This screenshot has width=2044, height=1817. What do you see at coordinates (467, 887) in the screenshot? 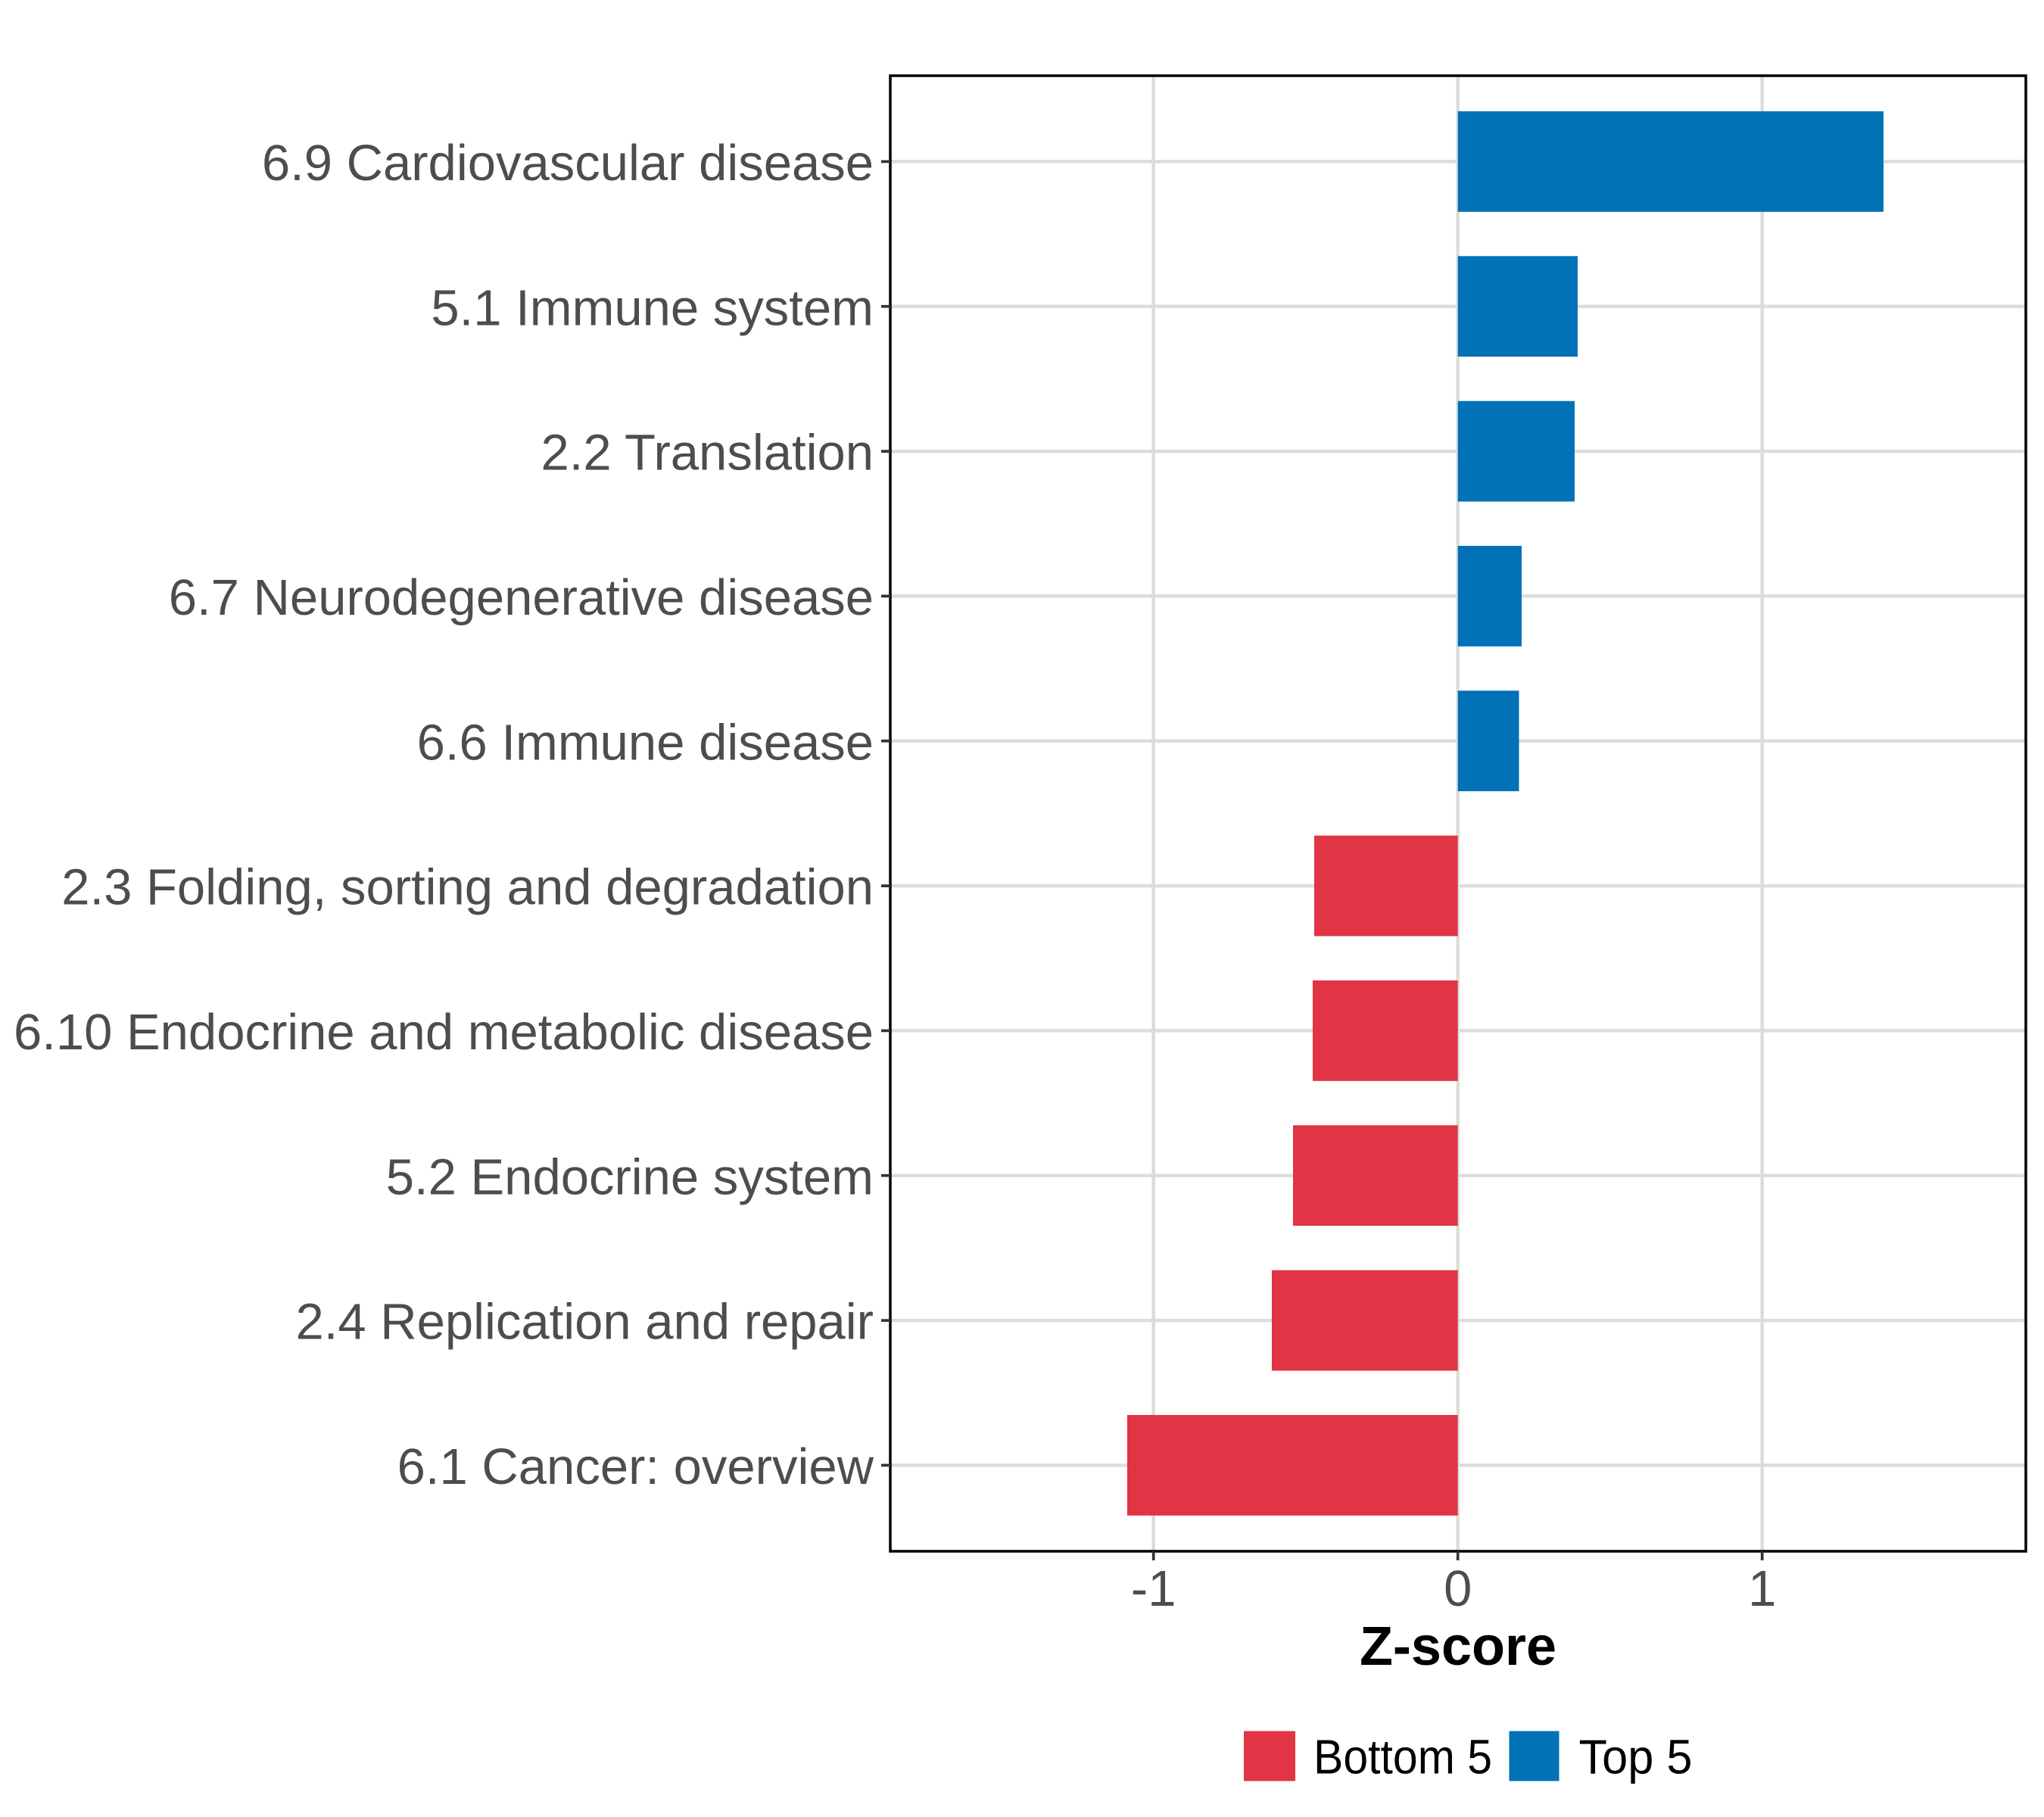
I see `svg-text:2.3 Folding, sorting and degra: 2.3 Folding, sorting and degradation` at bounding box center [467, 887].